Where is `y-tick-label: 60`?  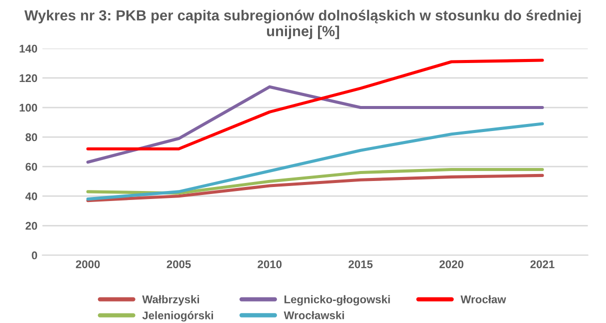 y-tick-label: 60 is located at coordinates (32, 166).